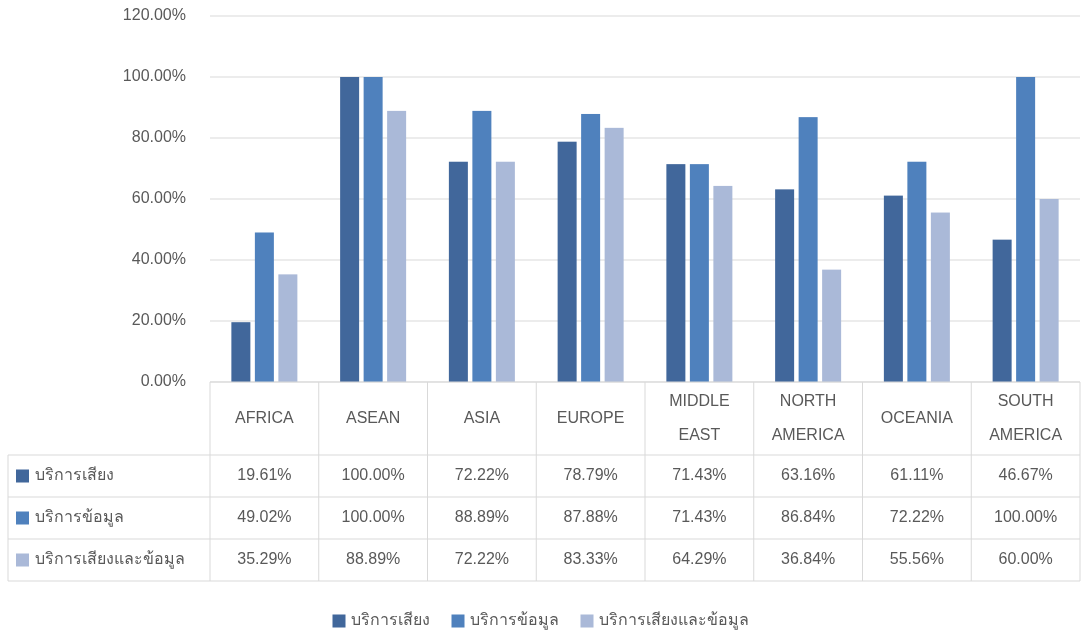 The height and width of the screenshot is (634, 1081). Describe the element at coordinates (79, 518) in the screenshot. I see `legend-label: บริการข้อมูล` at that location.